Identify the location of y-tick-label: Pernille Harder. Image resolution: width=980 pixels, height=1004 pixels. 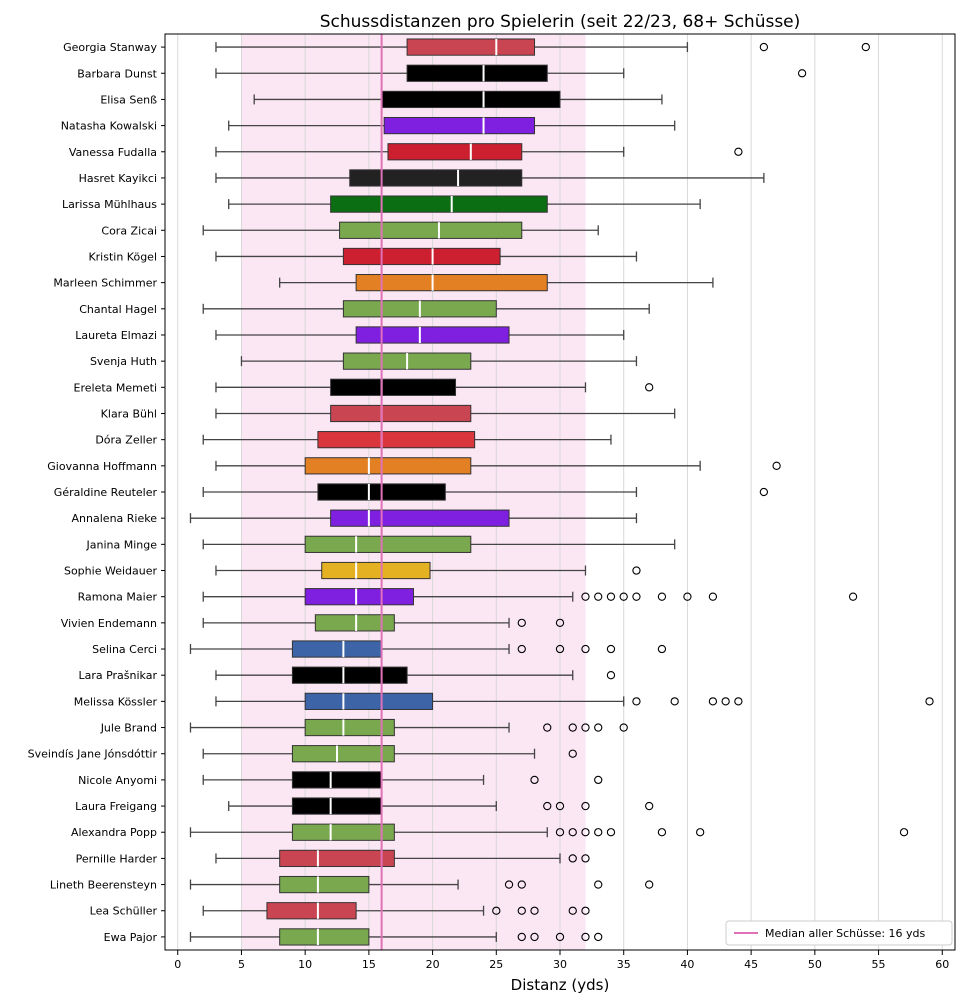
(117, 858).